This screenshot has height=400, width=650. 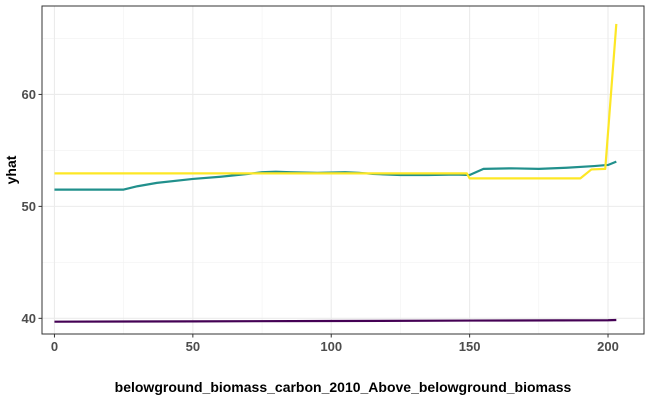 What do you see at coordinates (193, 346) in the screenshot?
I see `x-tick-label: 50` at bounding box center [193, 346].